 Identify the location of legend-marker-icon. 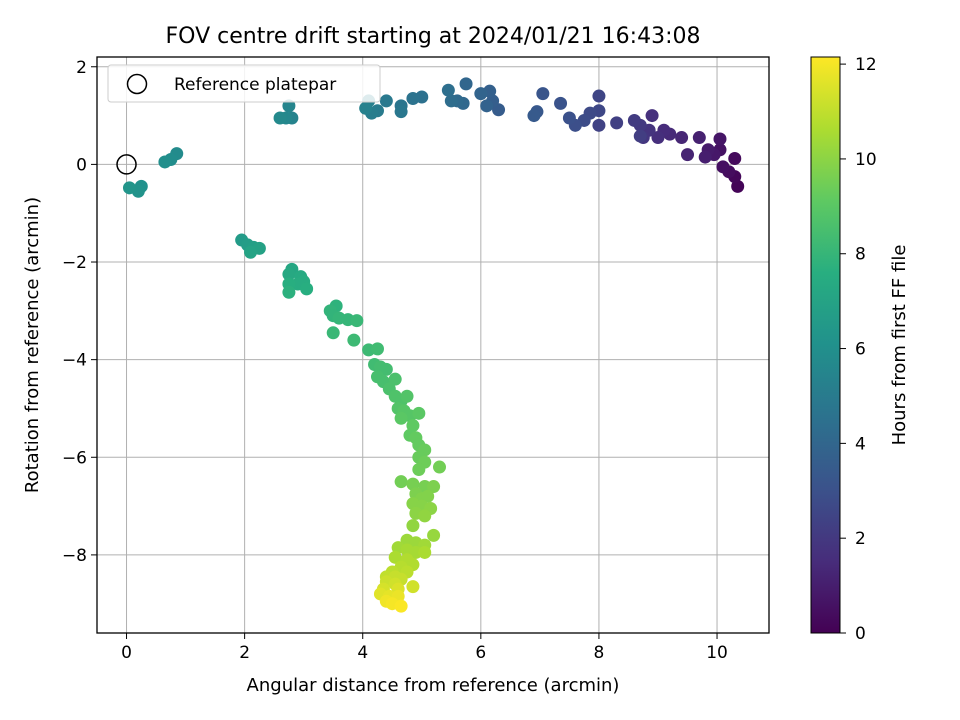
(137, 84).